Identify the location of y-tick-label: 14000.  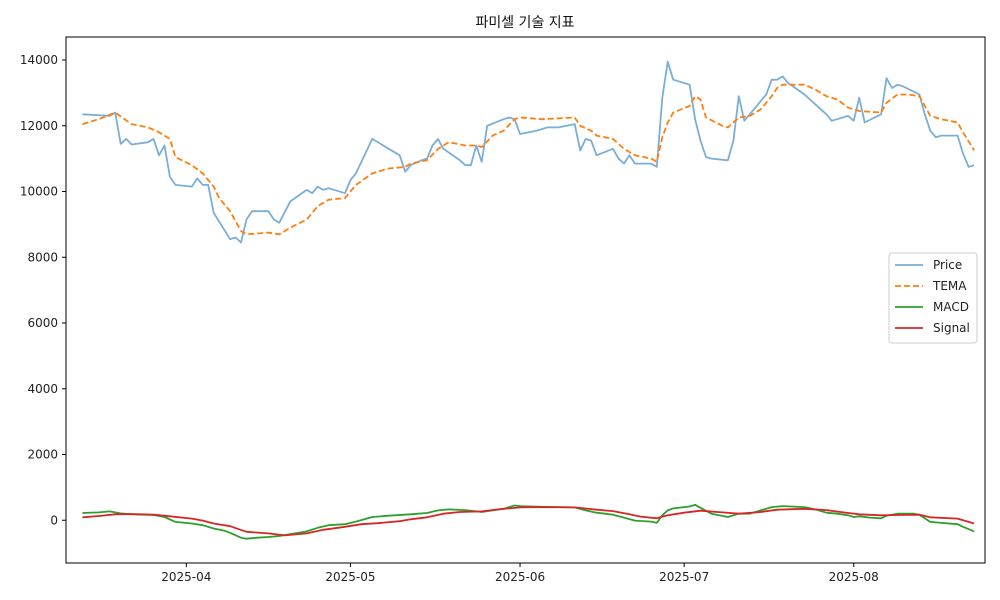
(39, 60).